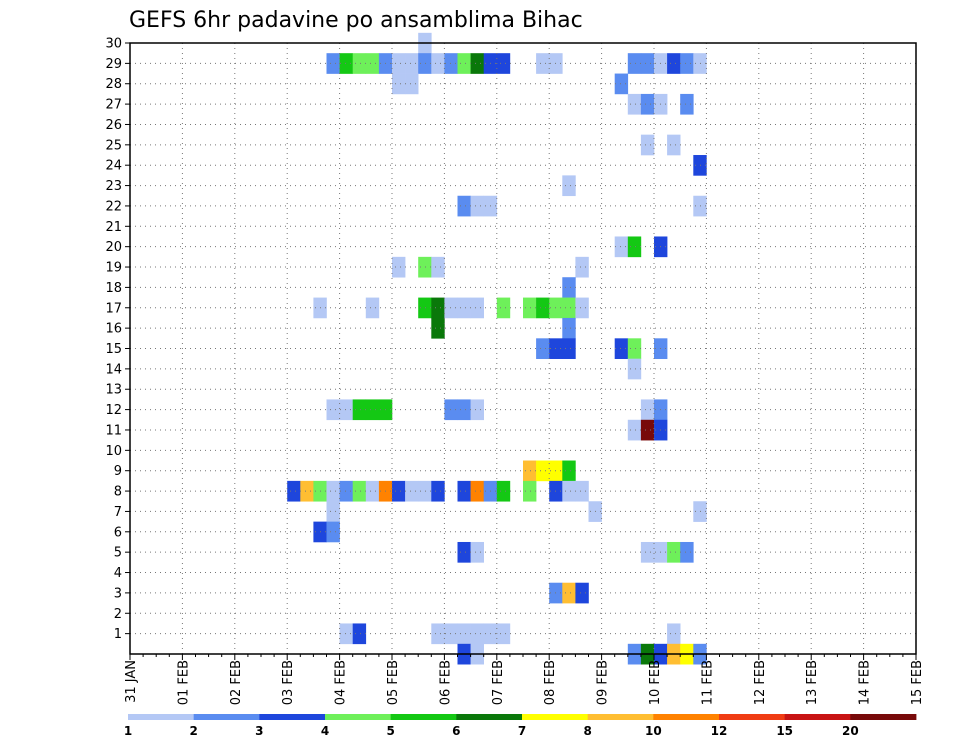  Describe the element at coordinates (393, 682) in the screenshot. I see `x-tick-label: 05 FEB` at that location.